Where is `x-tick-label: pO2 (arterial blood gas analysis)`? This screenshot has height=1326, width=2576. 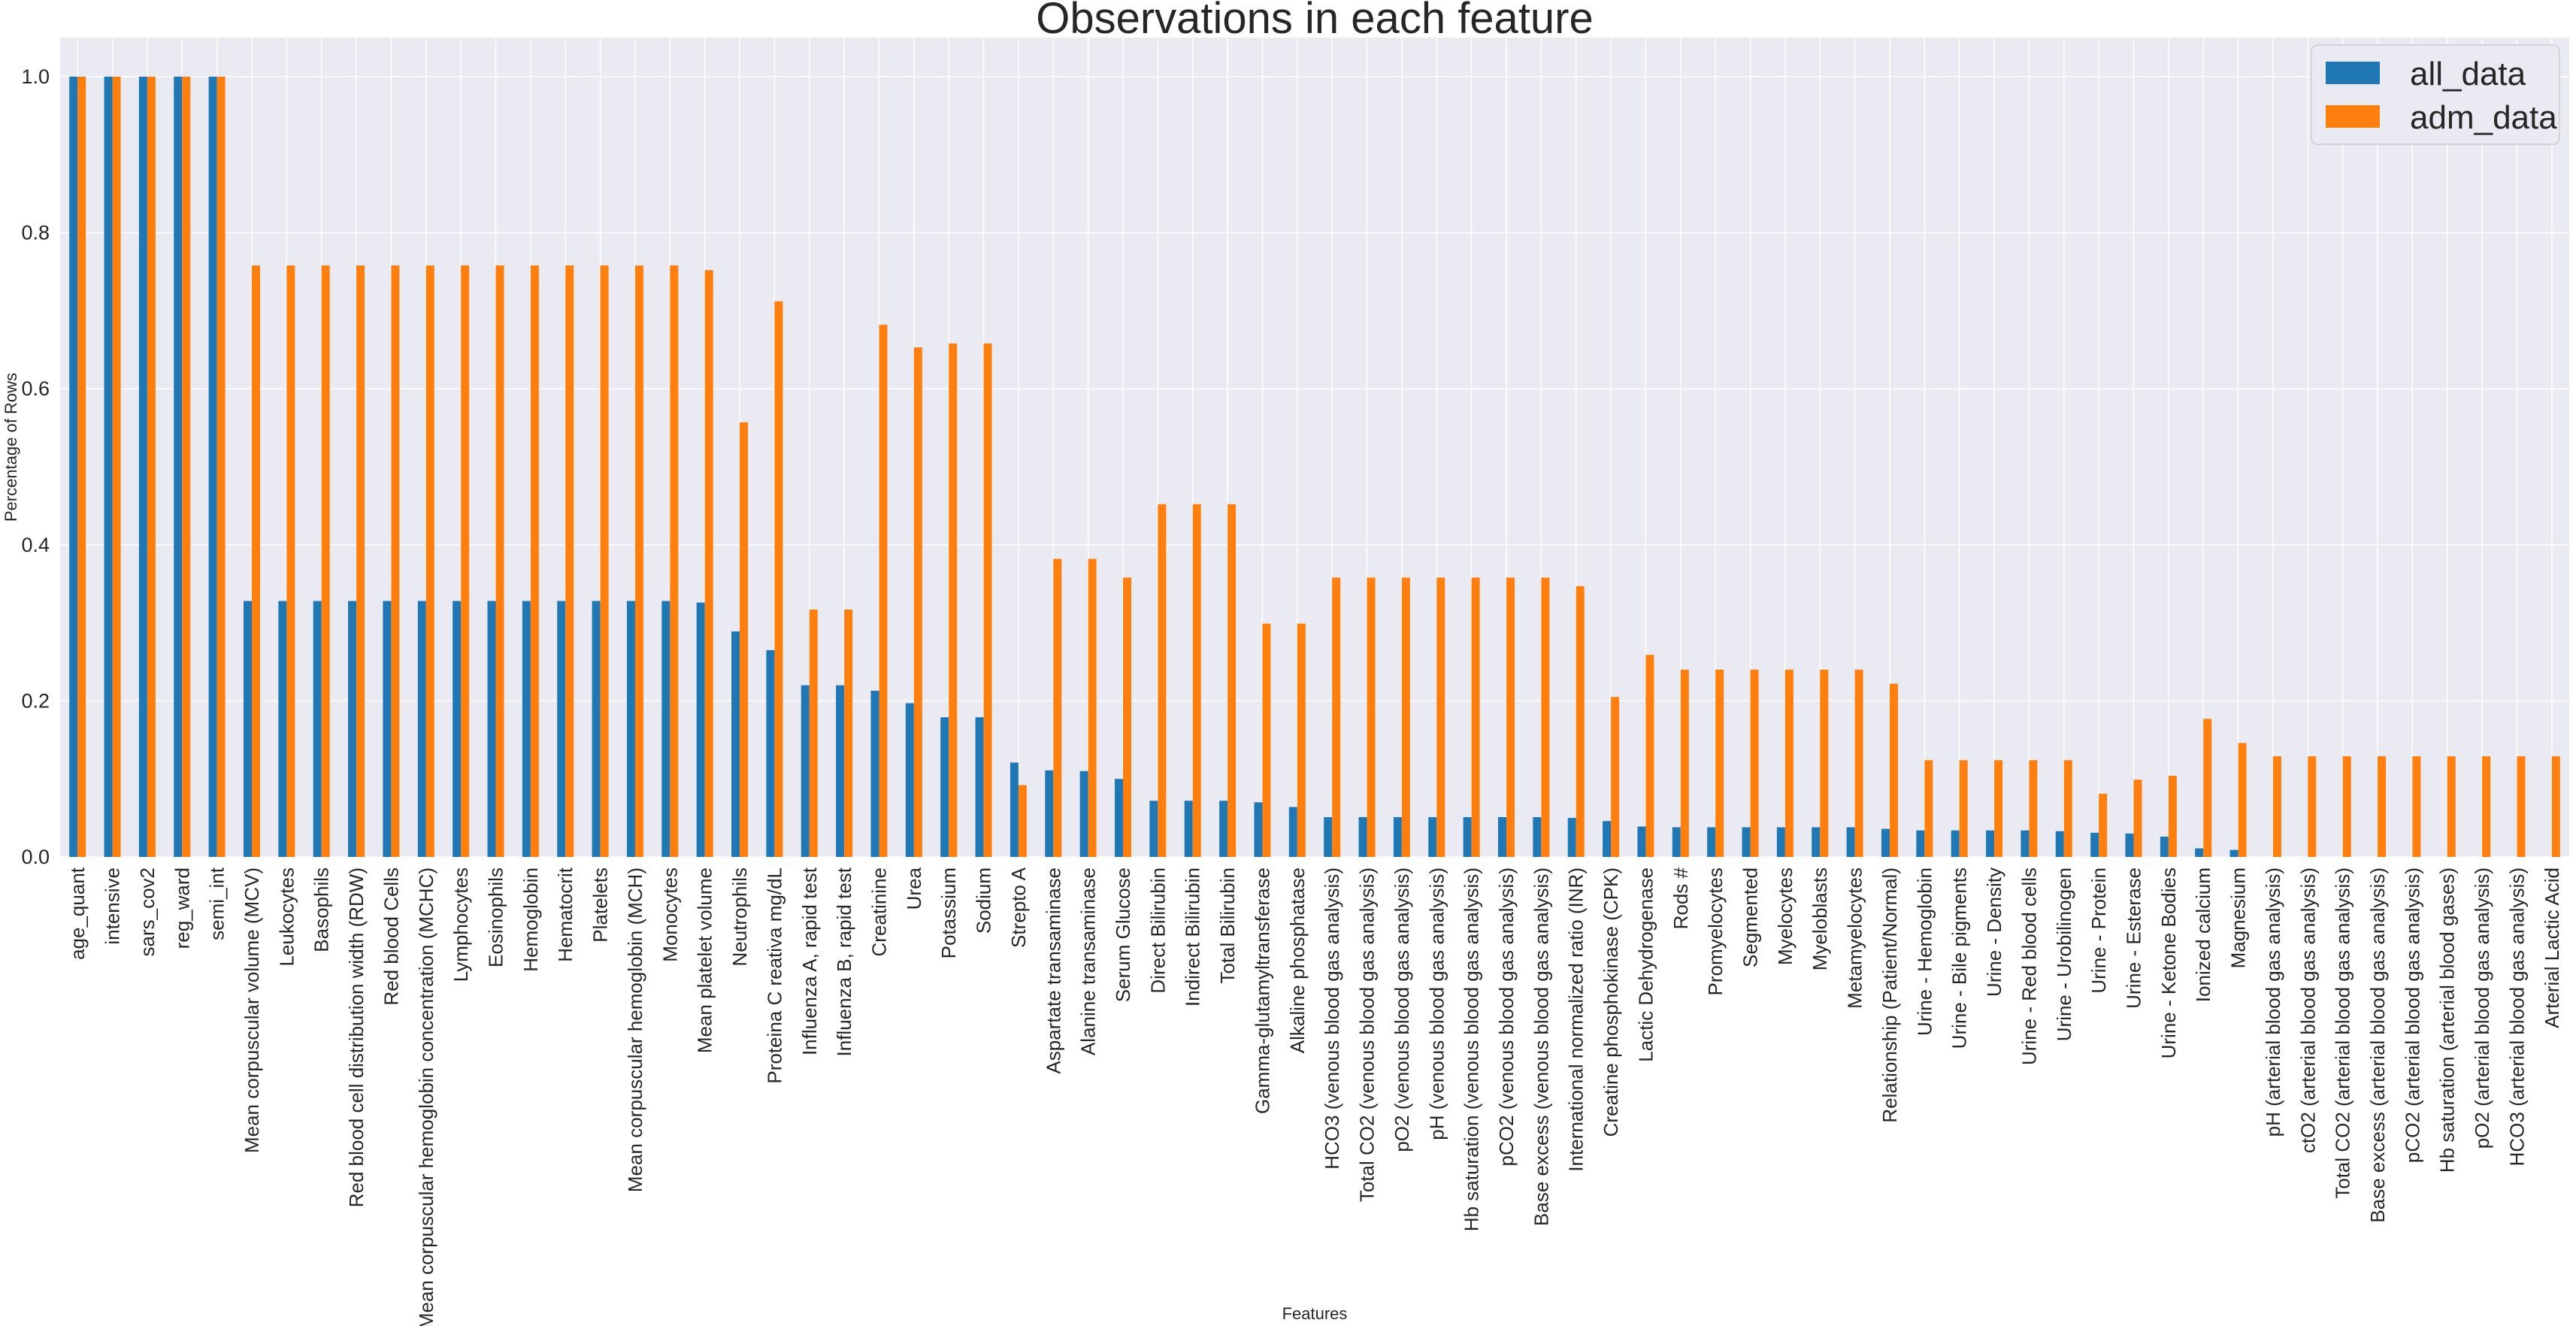
x-tick-label: pO2 (arterial blood gas analysis) is located at coordinates (2482, 1008).